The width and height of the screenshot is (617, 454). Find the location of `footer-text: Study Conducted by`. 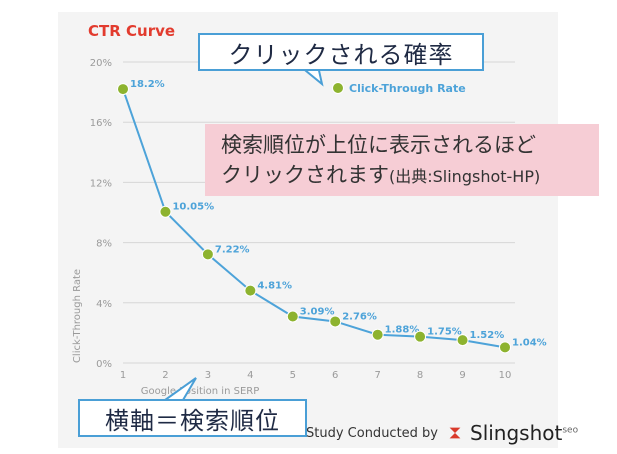

footer-text: Study Conducted by is located at coordinates (372, 433).